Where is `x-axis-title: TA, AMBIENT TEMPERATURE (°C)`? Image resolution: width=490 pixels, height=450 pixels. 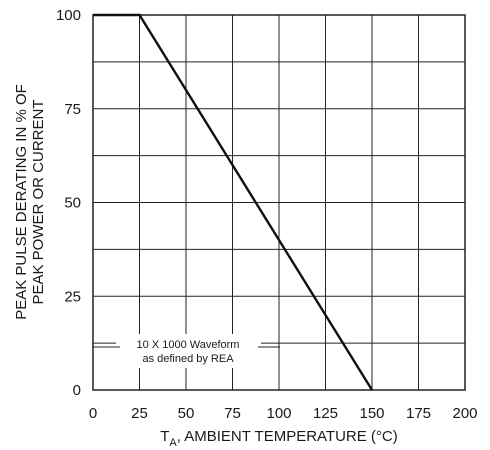 x-axis-title: TA, AMBIENT TEMPERATURE (°C) is located at coordinates (279, 438).